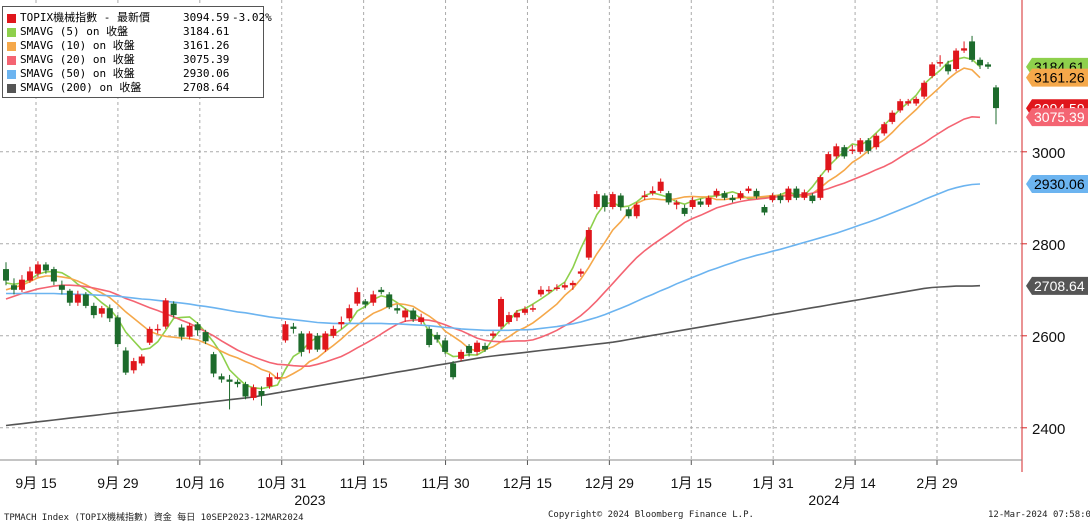 This screenshot has height=523, width=1090. Describe the element at coordinates (823, 500) in the screenshot. I see `year-label: 2024` at that location.